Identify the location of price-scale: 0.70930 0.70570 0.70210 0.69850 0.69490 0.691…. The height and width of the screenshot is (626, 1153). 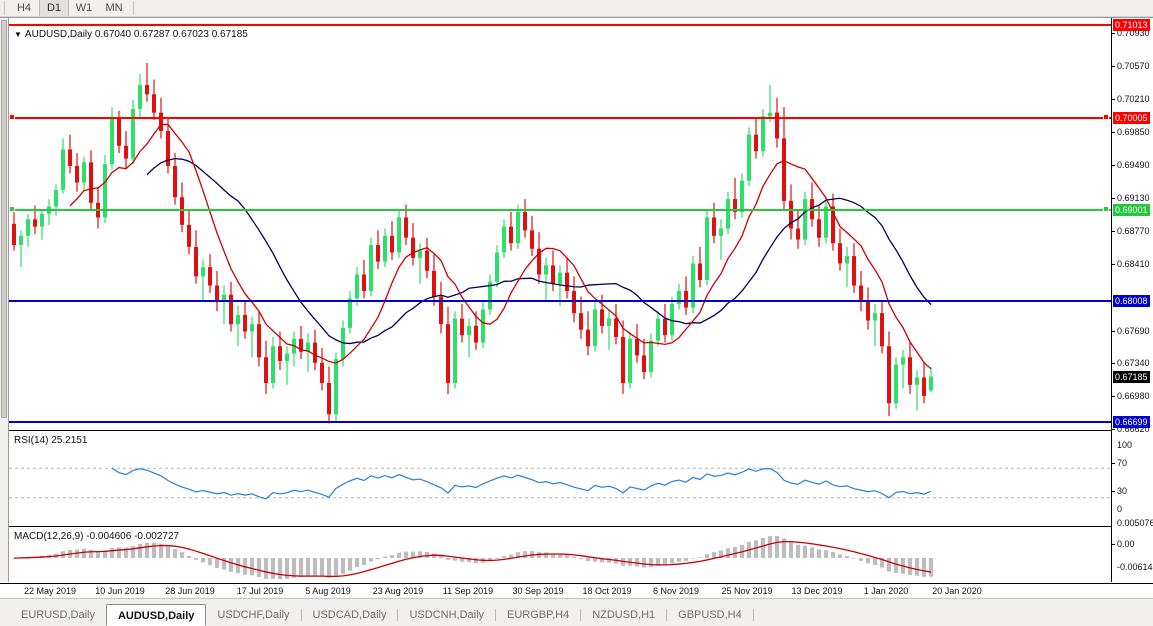
(1132, 300).